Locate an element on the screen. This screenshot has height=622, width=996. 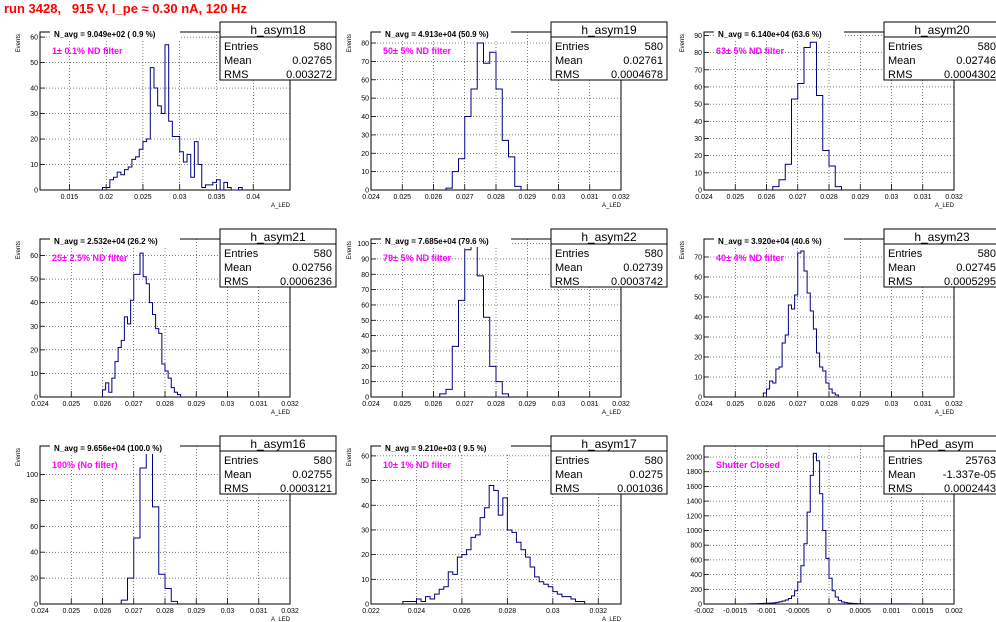
y-tick-label: 800 is located at coordinates (696, 546).